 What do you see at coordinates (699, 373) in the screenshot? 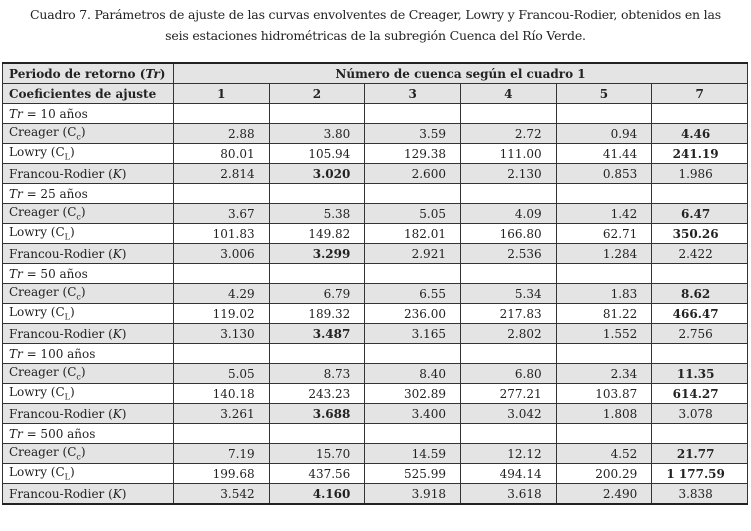
I see `value-cell: 11.35` at bounding box center [699, 373].